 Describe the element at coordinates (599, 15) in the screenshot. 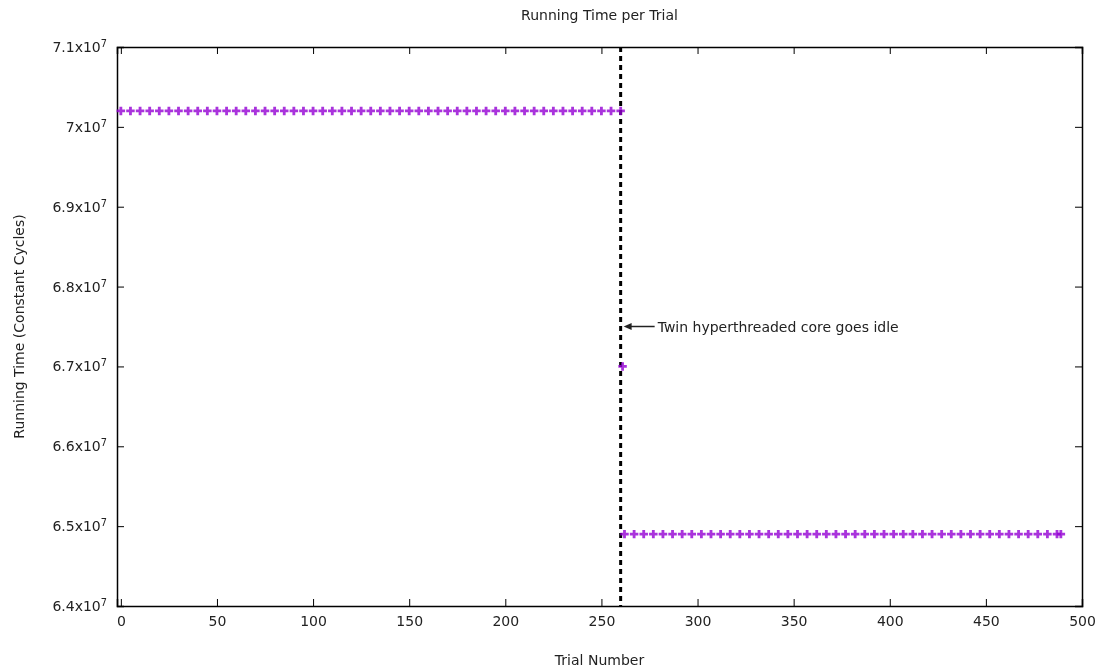

I see `chart-title: Running Time per Trial` at that location.